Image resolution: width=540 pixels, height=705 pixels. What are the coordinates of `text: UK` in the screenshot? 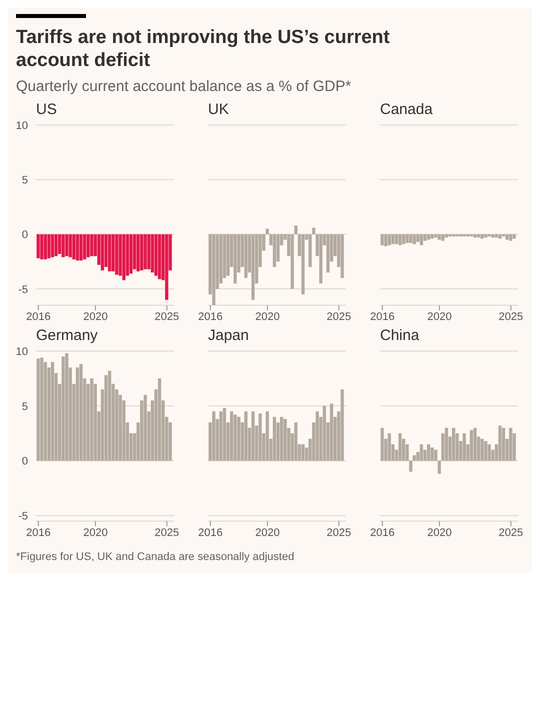 It's located at (219, 110).